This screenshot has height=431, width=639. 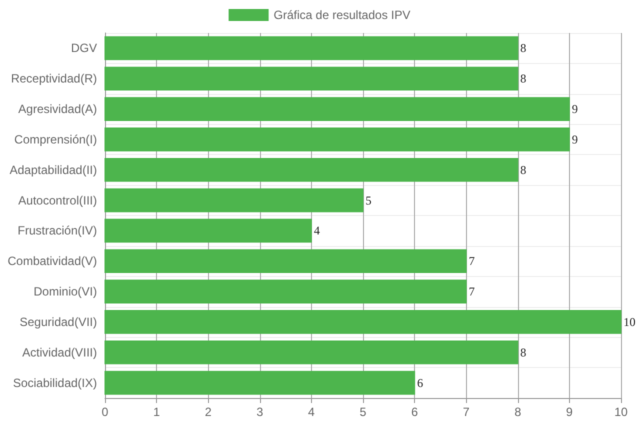 I want to click on y-tick-label: DGV, so click(x=83, y=48).